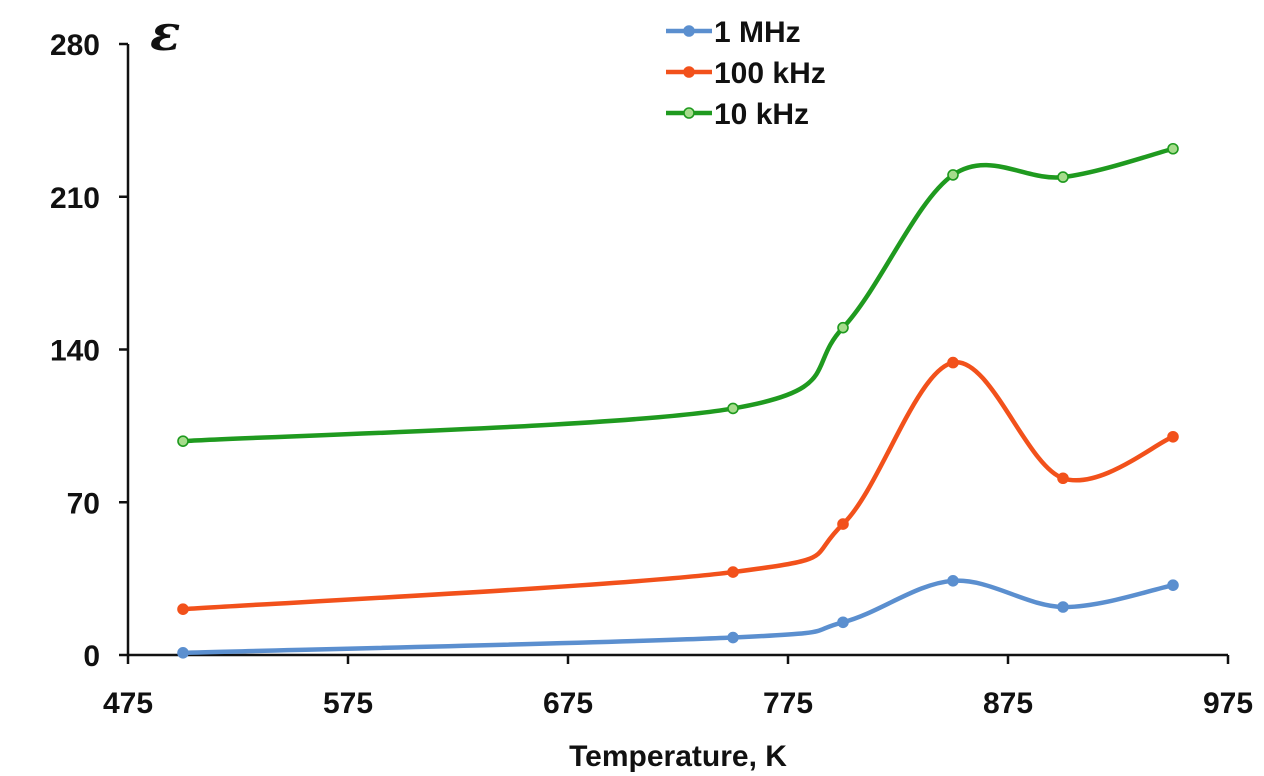 The image size is (1264, 776). I want to click on legend-label: 10 kHz, so click(761, 114).